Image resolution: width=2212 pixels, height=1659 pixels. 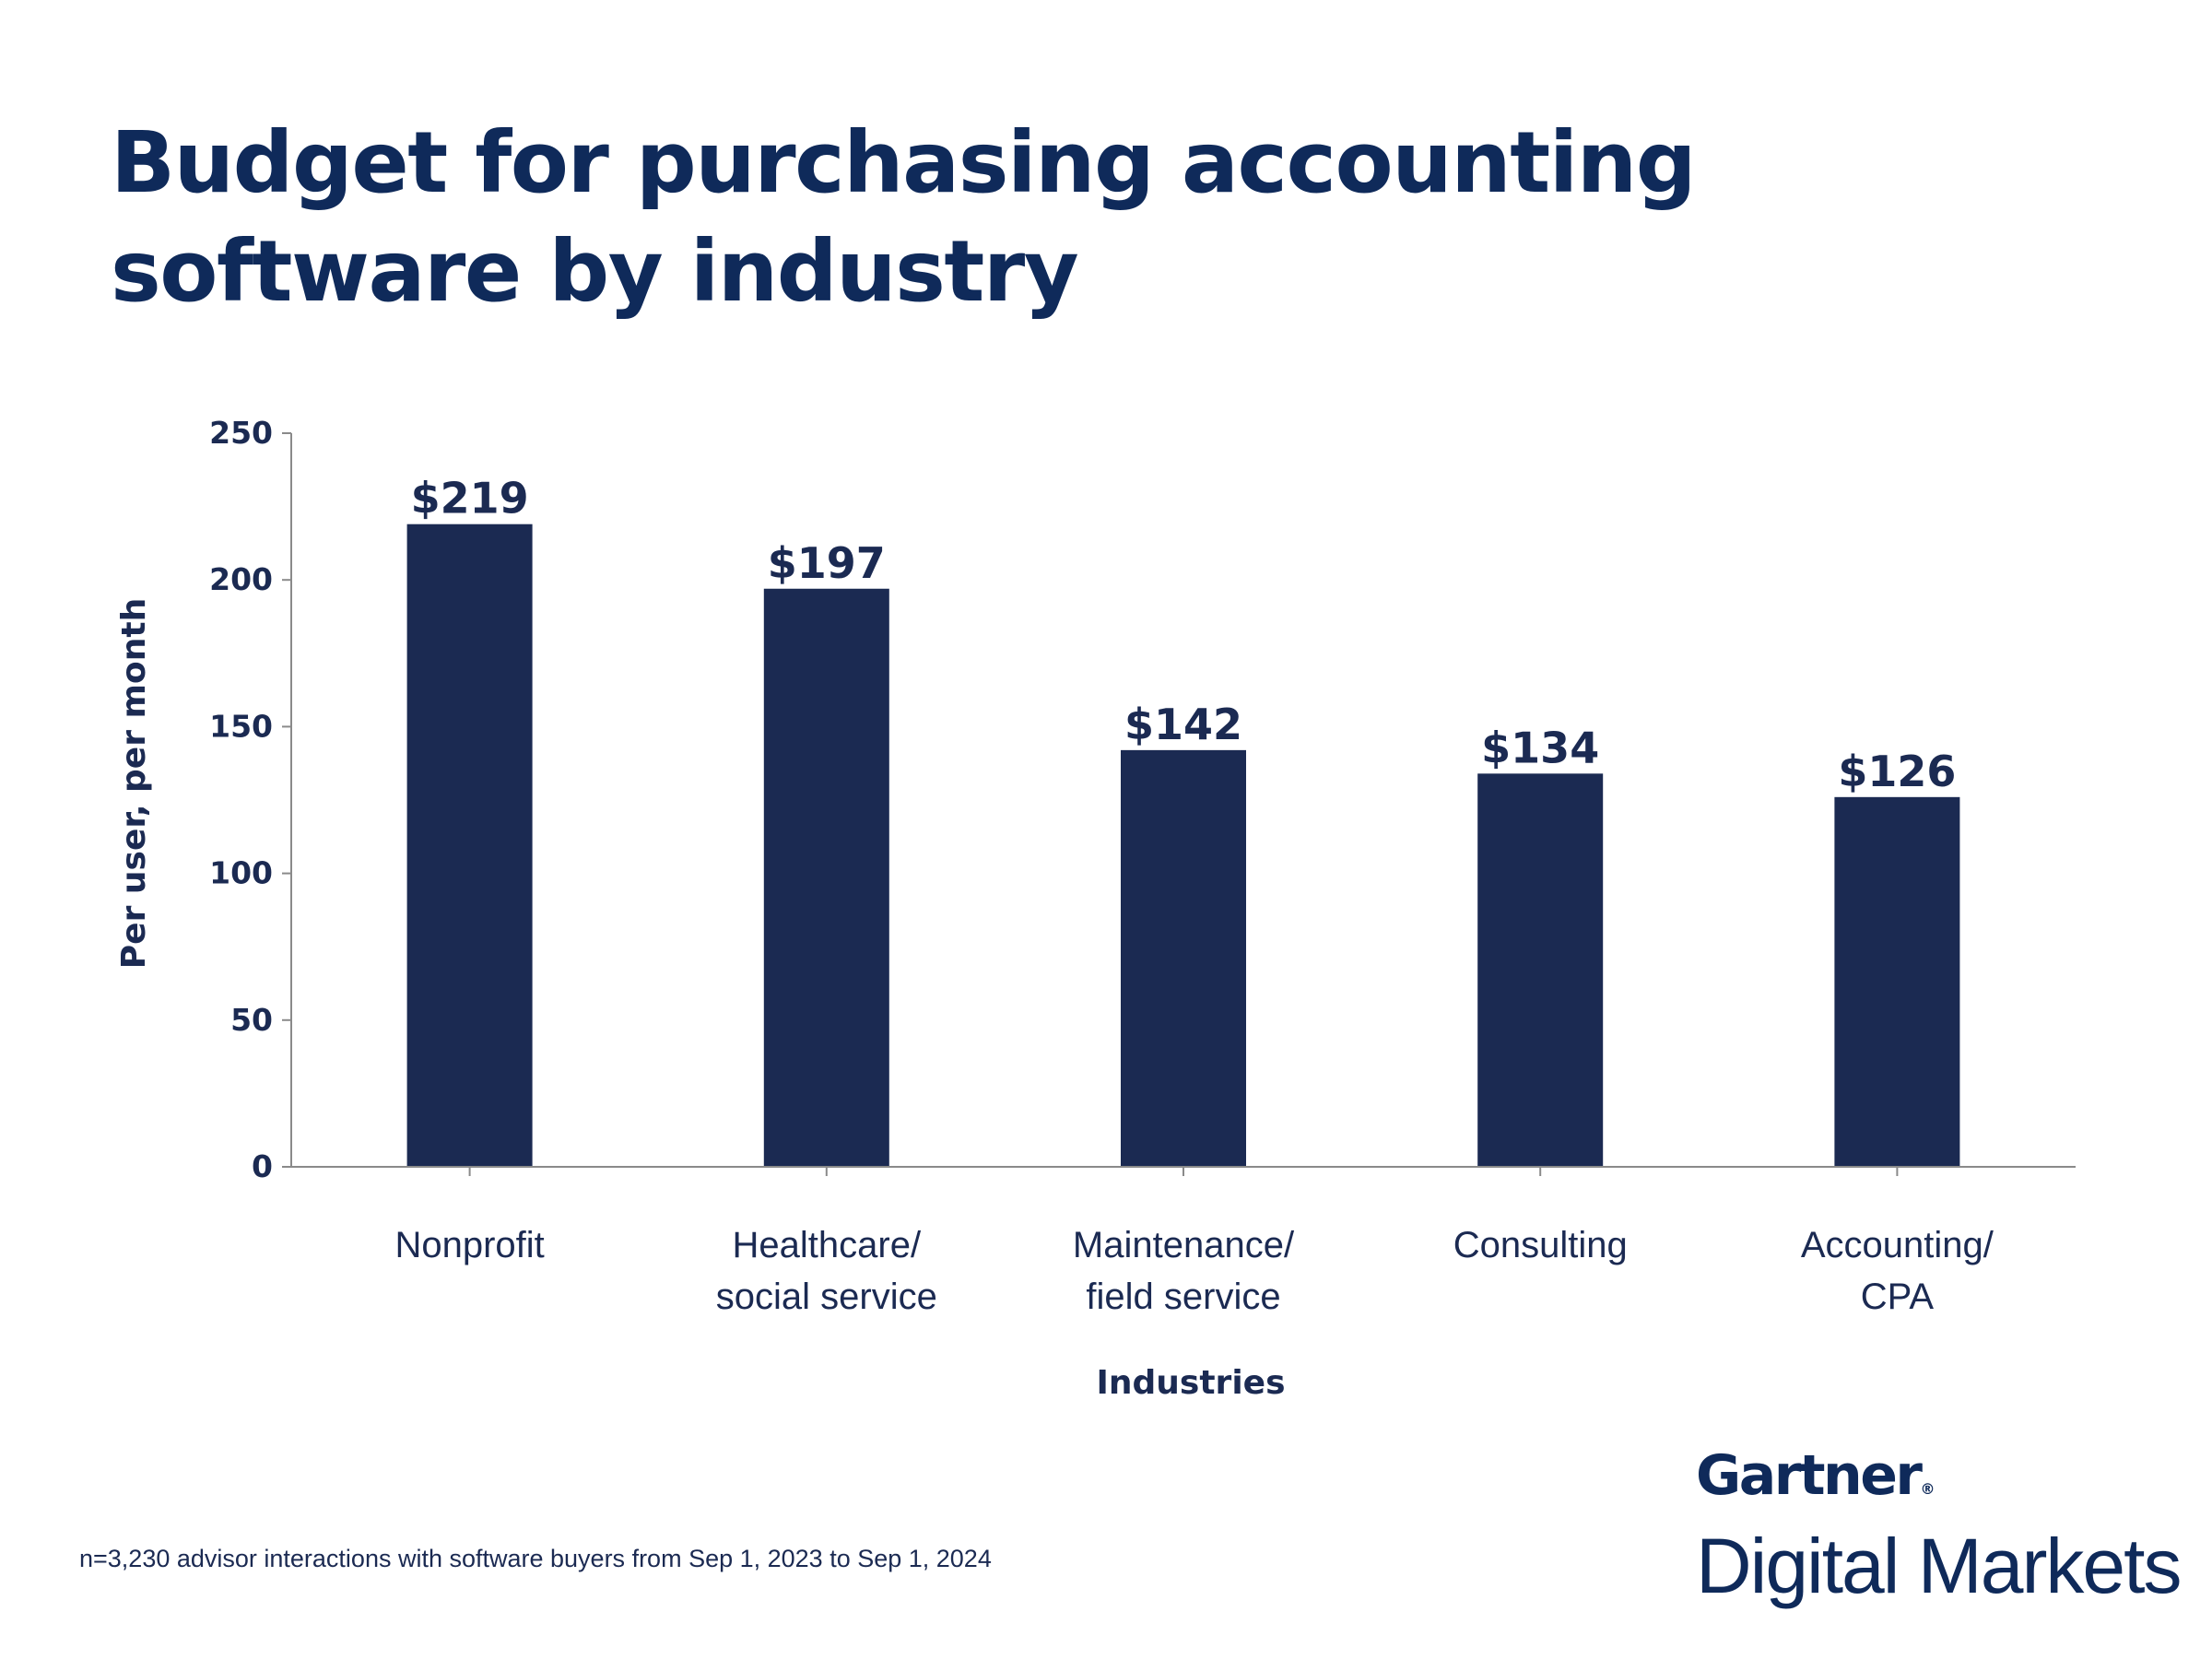 I want to click on data-label: $197, so click(x=827, y=563).